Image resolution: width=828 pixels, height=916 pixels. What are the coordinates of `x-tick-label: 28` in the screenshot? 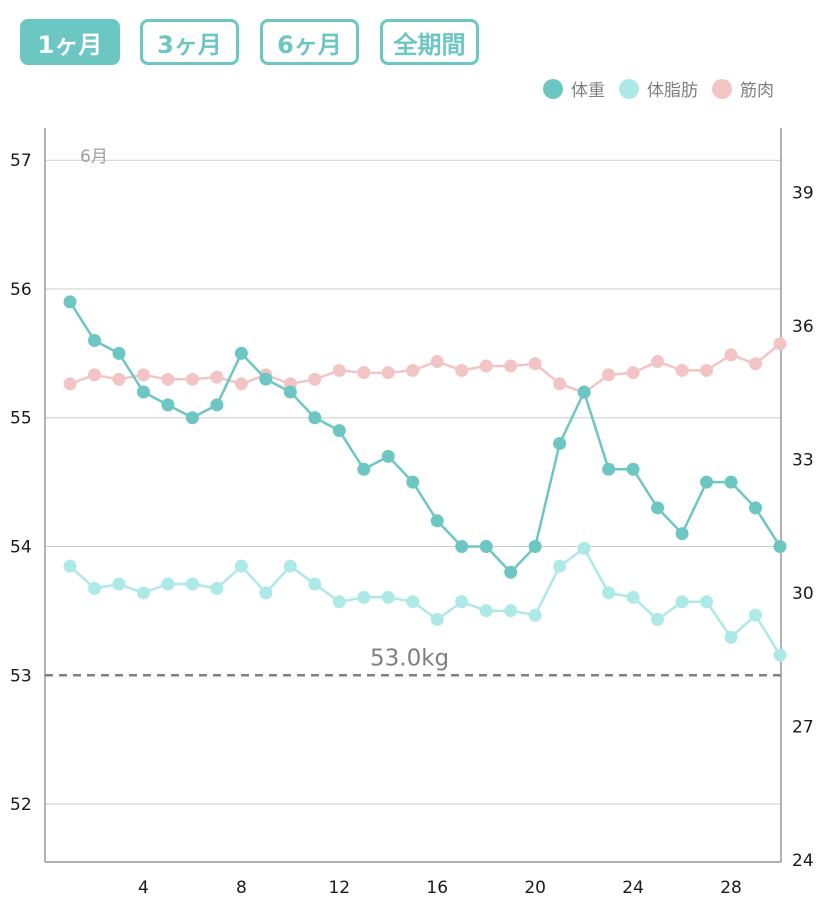 It's located at (731, 888).